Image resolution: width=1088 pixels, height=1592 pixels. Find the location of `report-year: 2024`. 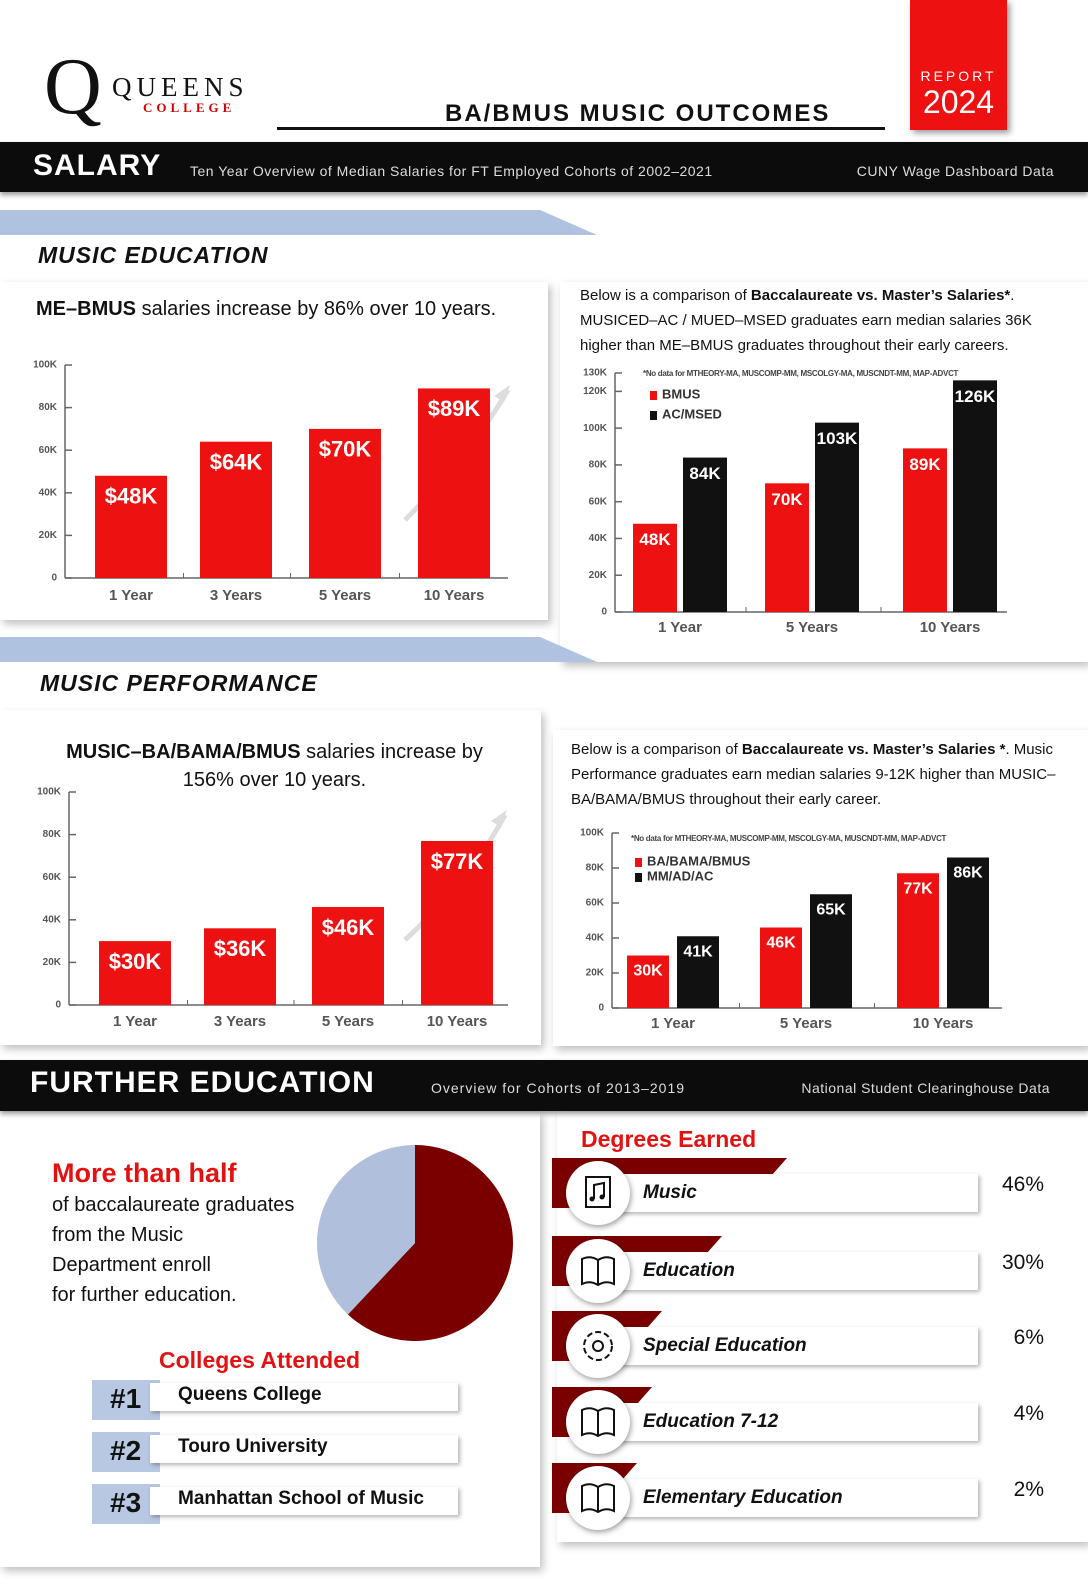

report-year: 2024 is located at coordinates (958, 102).